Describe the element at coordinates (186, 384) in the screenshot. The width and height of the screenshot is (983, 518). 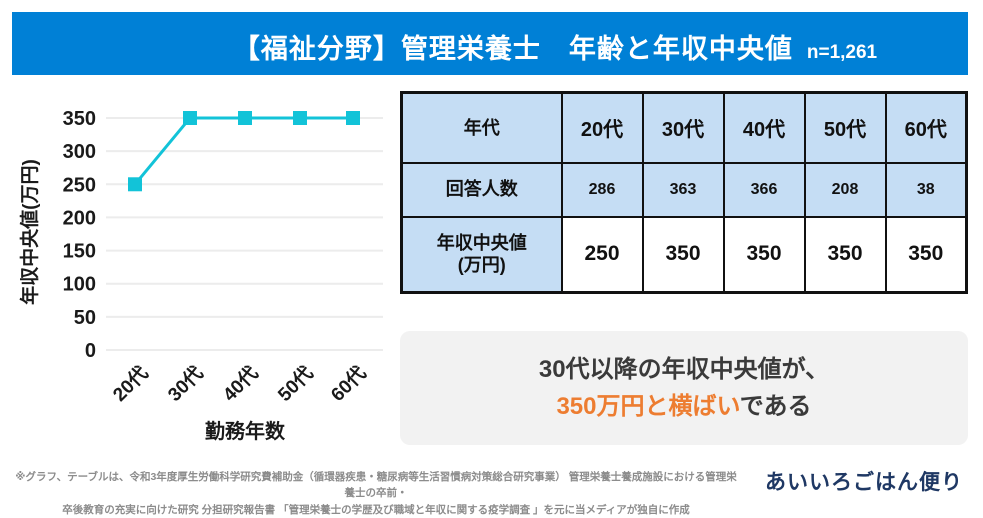
I see `x-tick-label: 30代` at that location.